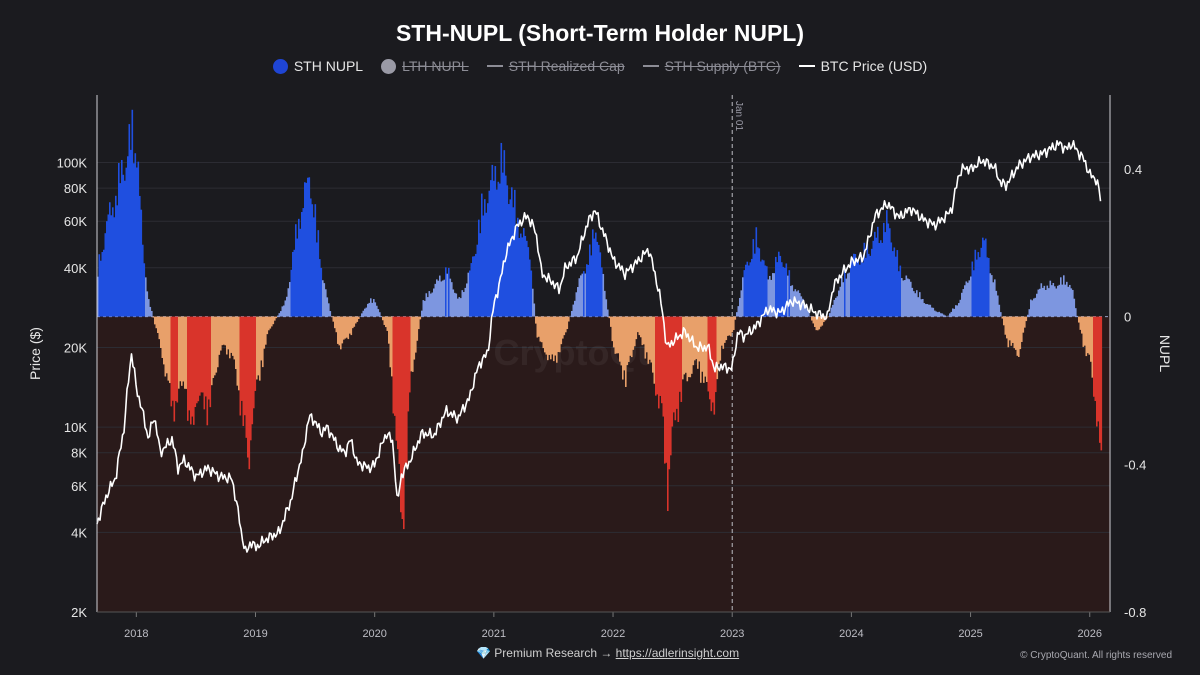 The width and height of the screenshot is (1200, 675). I want to click on legend-item-lth-nupl: LTH NUPL, so click(425, 66).